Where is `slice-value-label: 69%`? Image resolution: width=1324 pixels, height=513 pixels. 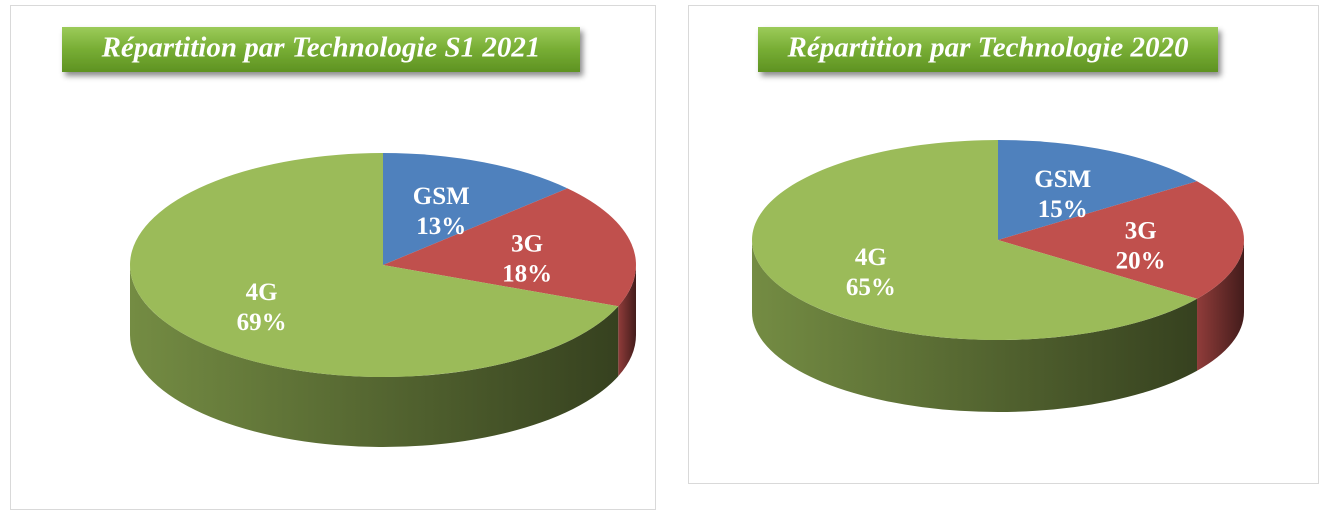 slice-value-label: 69% is located at coordinates (262, 322).